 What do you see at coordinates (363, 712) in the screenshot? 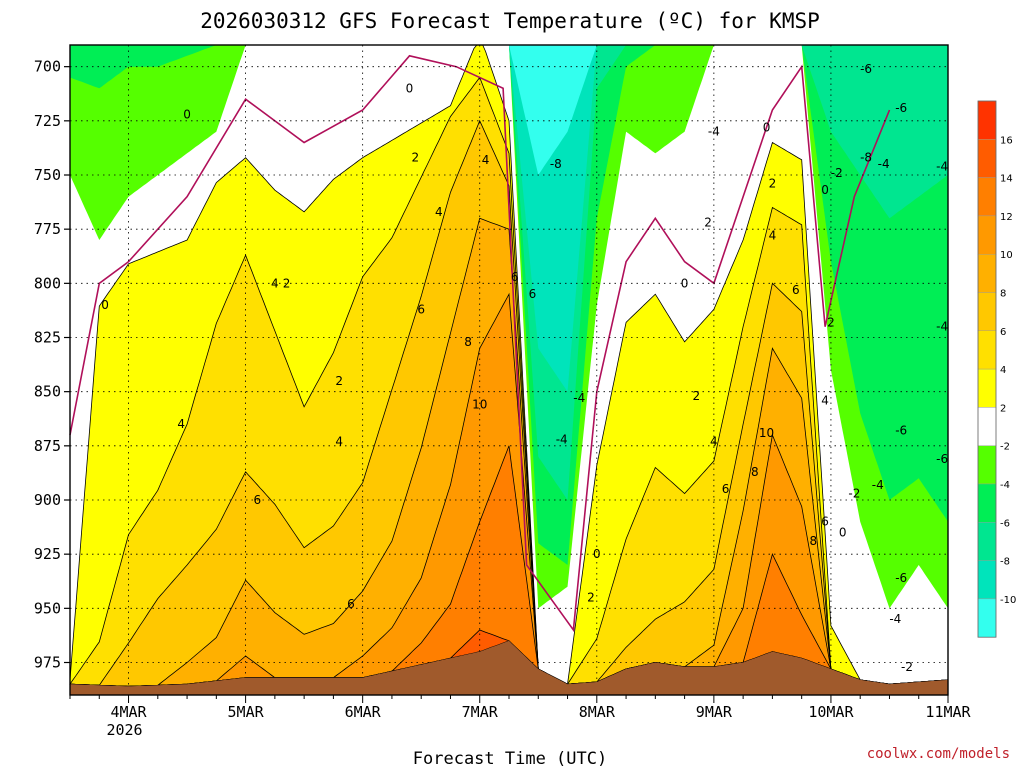
I see `x-tick-label: 6MAR` at bounding box center [363, 712].